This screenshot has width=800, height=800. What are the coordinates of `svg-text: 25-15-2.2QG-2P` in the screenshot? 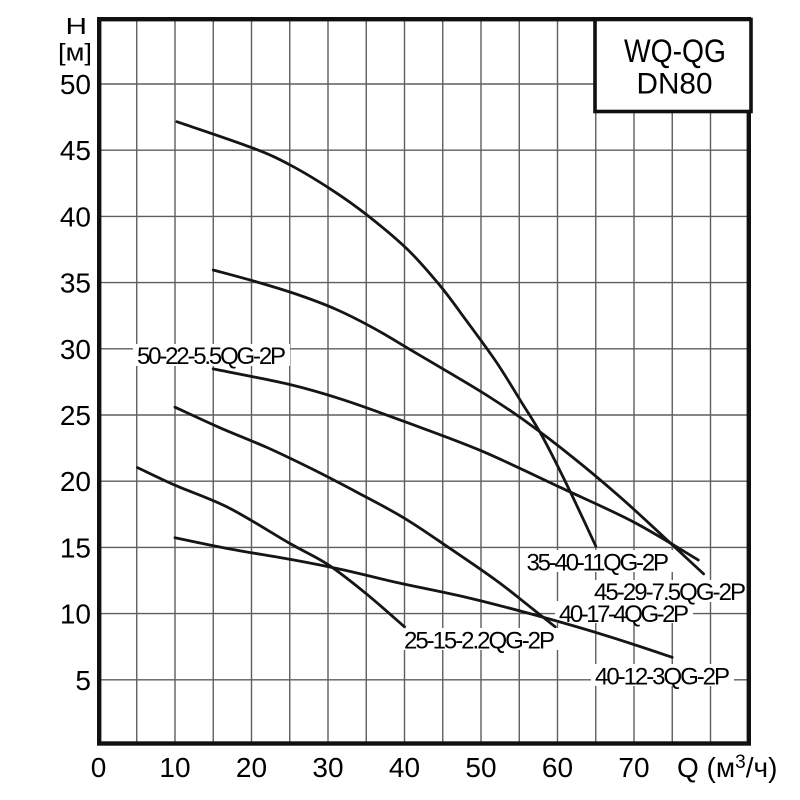 It's located at (479, 641).